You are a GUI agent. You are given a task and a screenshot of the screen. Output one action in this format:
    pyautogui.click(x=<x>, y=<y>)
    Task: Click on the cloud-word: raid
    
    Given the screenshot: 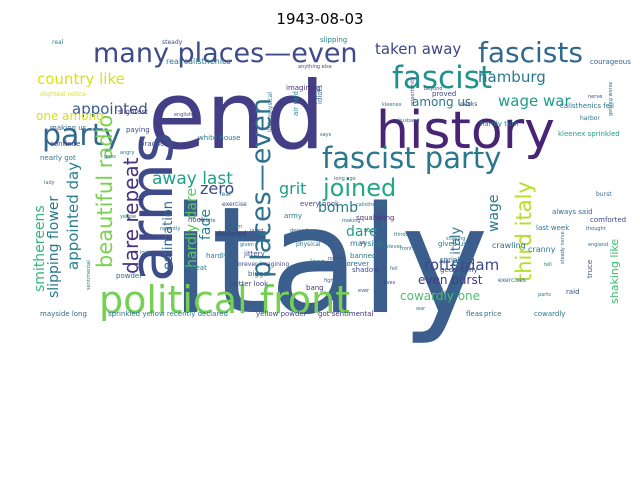 What is the action you would take?
    pyautogui.click(x=573, y=292)
    